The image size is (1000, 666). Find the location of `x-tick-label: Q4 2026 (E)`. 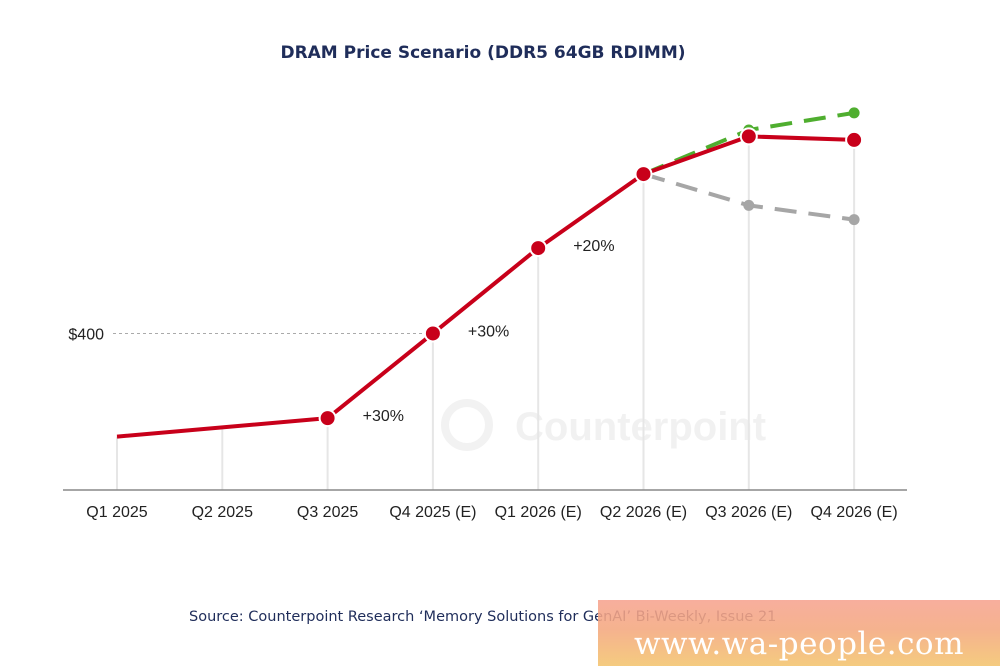

x-tick-label: Q4 2026 (E) is located at coordinates (854, 512).